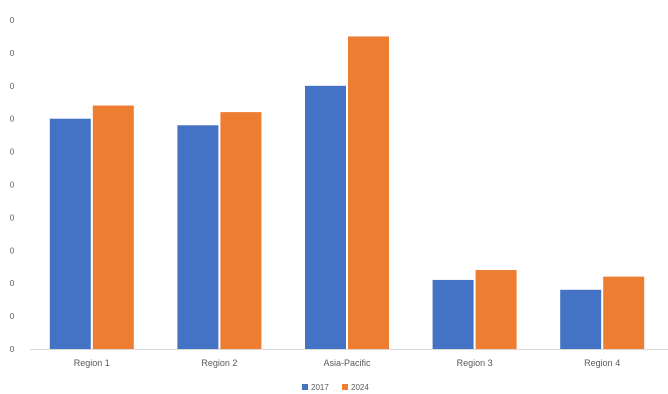  What do you see at coordinates (320, 387) in the screenshot?
I see `legend-label: 2017` at bounding box center [320, 387].